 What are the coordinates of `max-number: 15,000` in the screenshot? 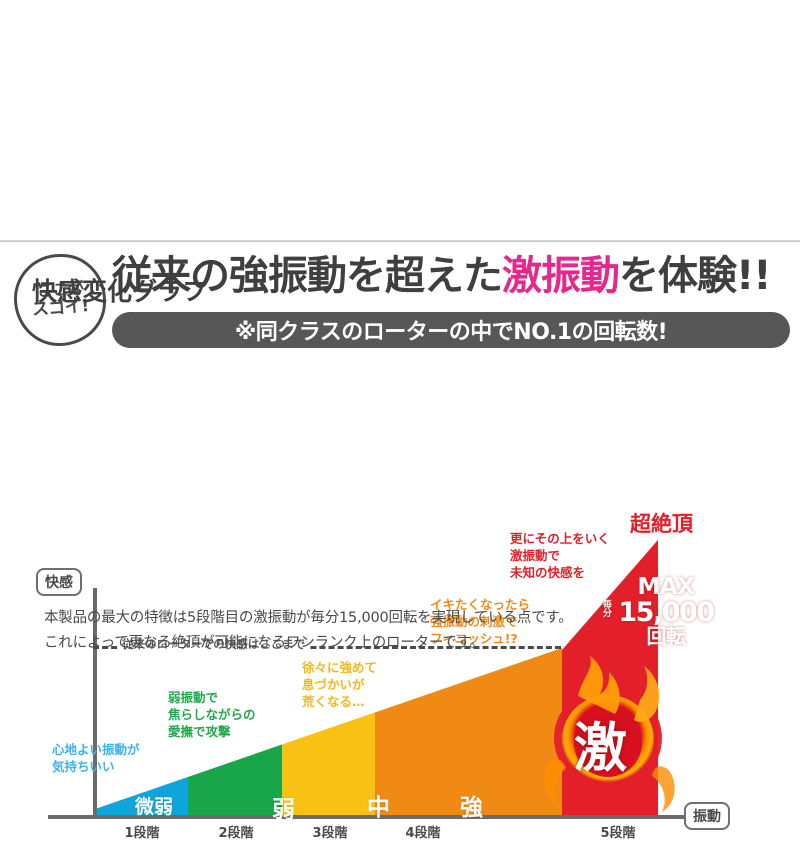 It's located at (666, 612).